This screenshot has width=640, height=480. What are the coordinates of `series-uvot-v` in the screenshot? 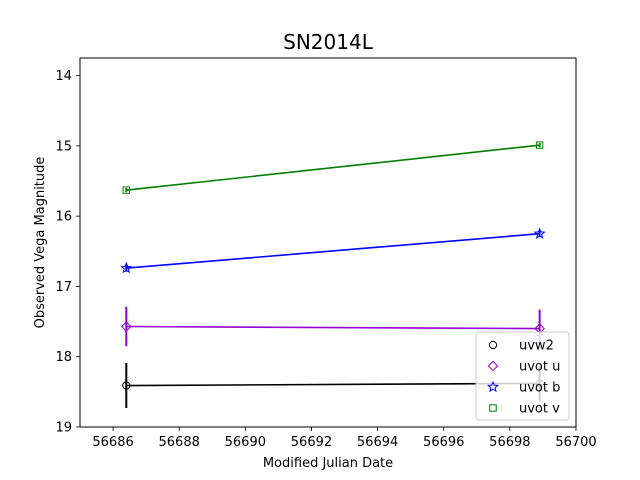 It's located at (333, 167).